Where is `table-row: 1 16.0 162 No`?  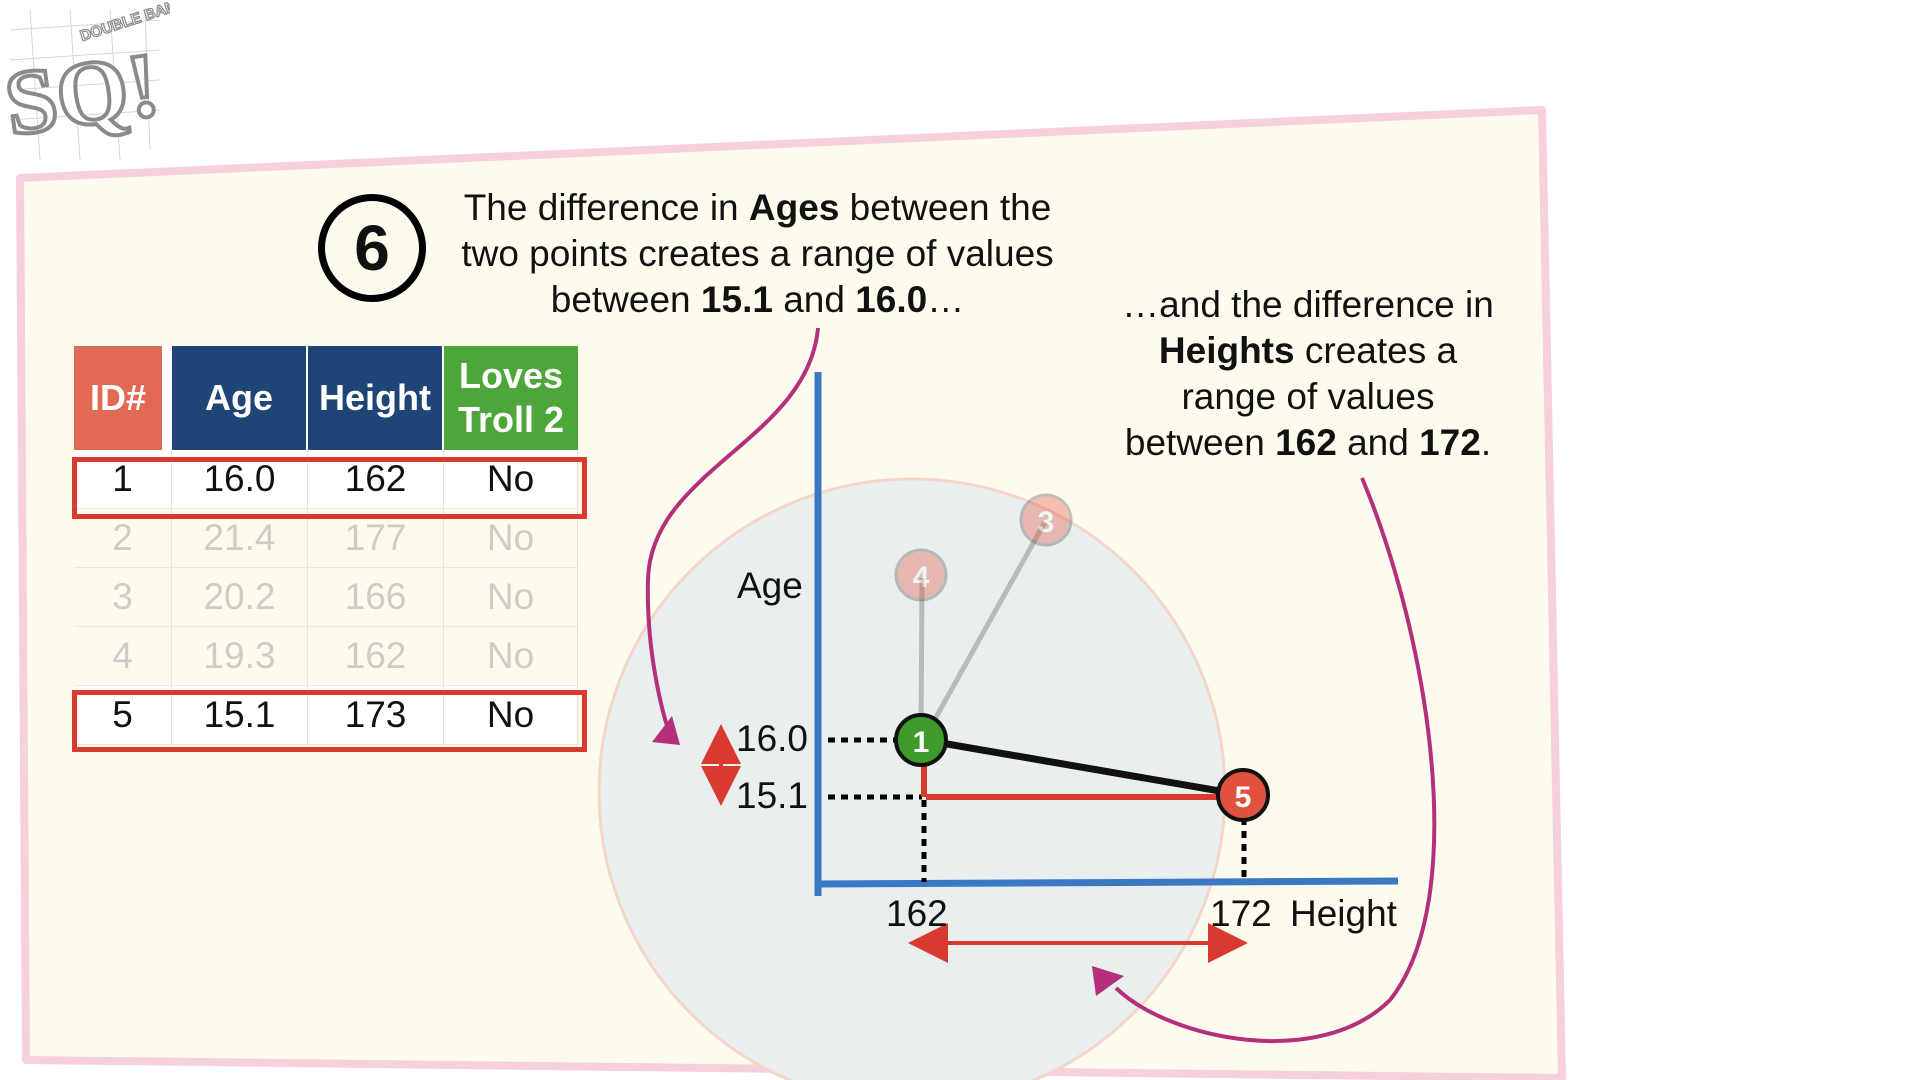 table-row: 1 16.0 162 No is located at coordinates (326, 479).